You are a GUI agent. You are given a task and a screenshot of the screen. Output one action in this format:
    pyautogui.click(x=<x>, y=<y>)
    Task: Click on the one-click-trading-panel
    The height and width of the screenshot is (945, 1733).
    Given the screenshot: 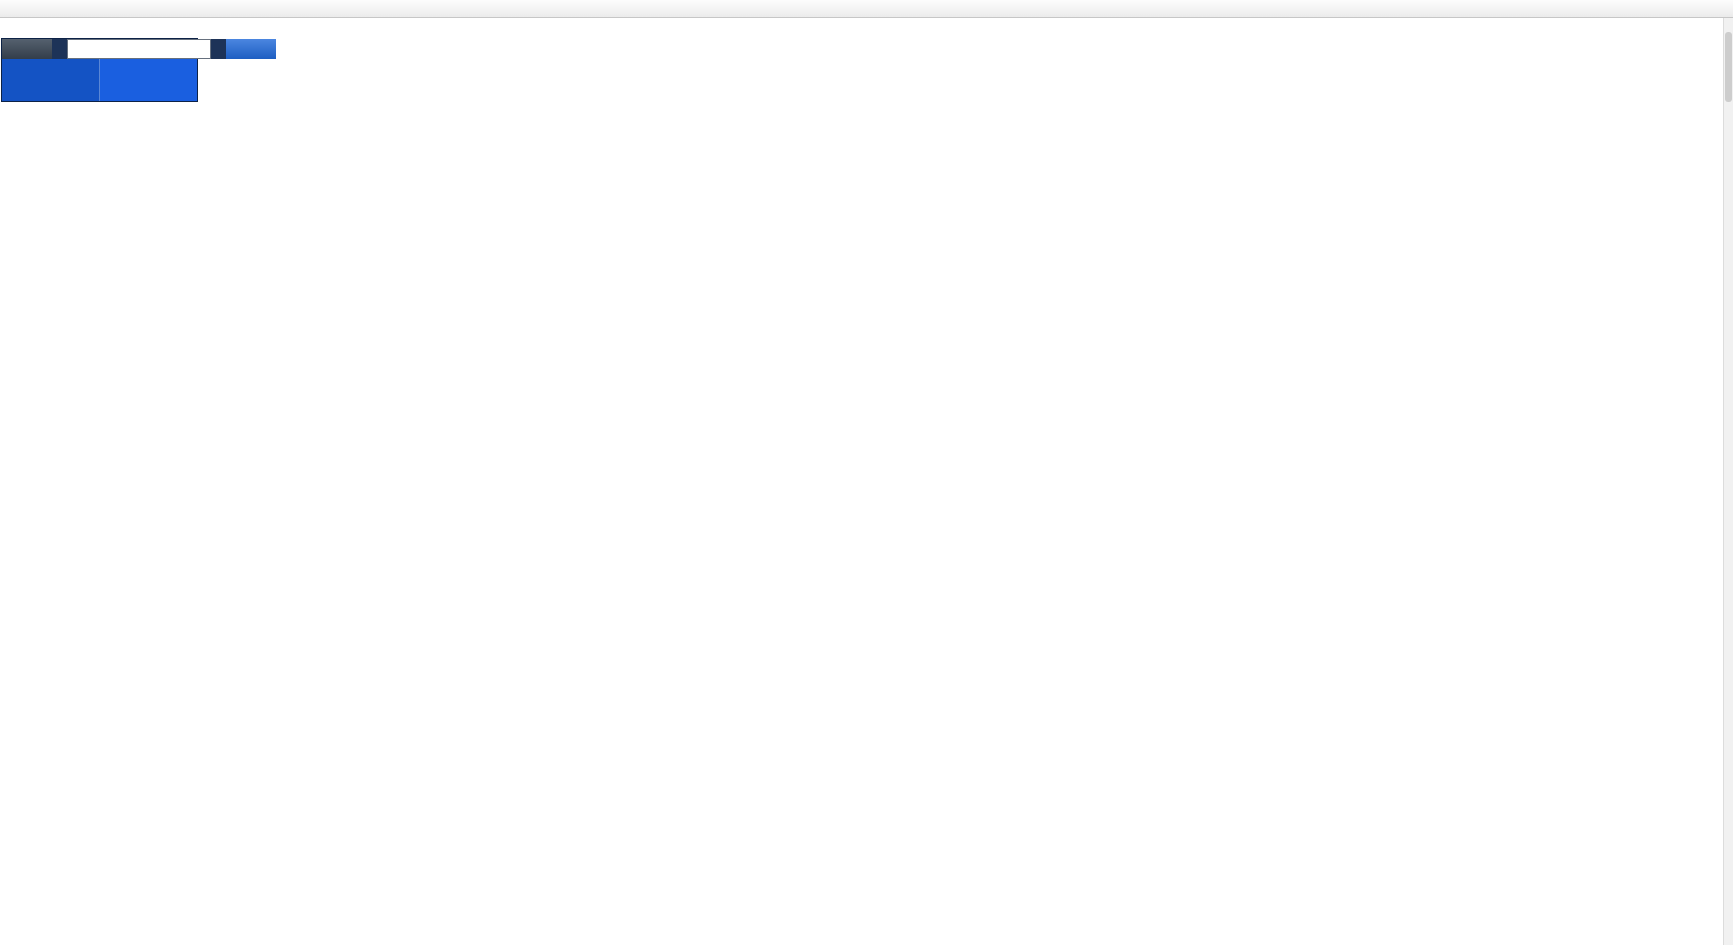 What is the action you would take?
    pyautogui.click(x=138, y=70)
    